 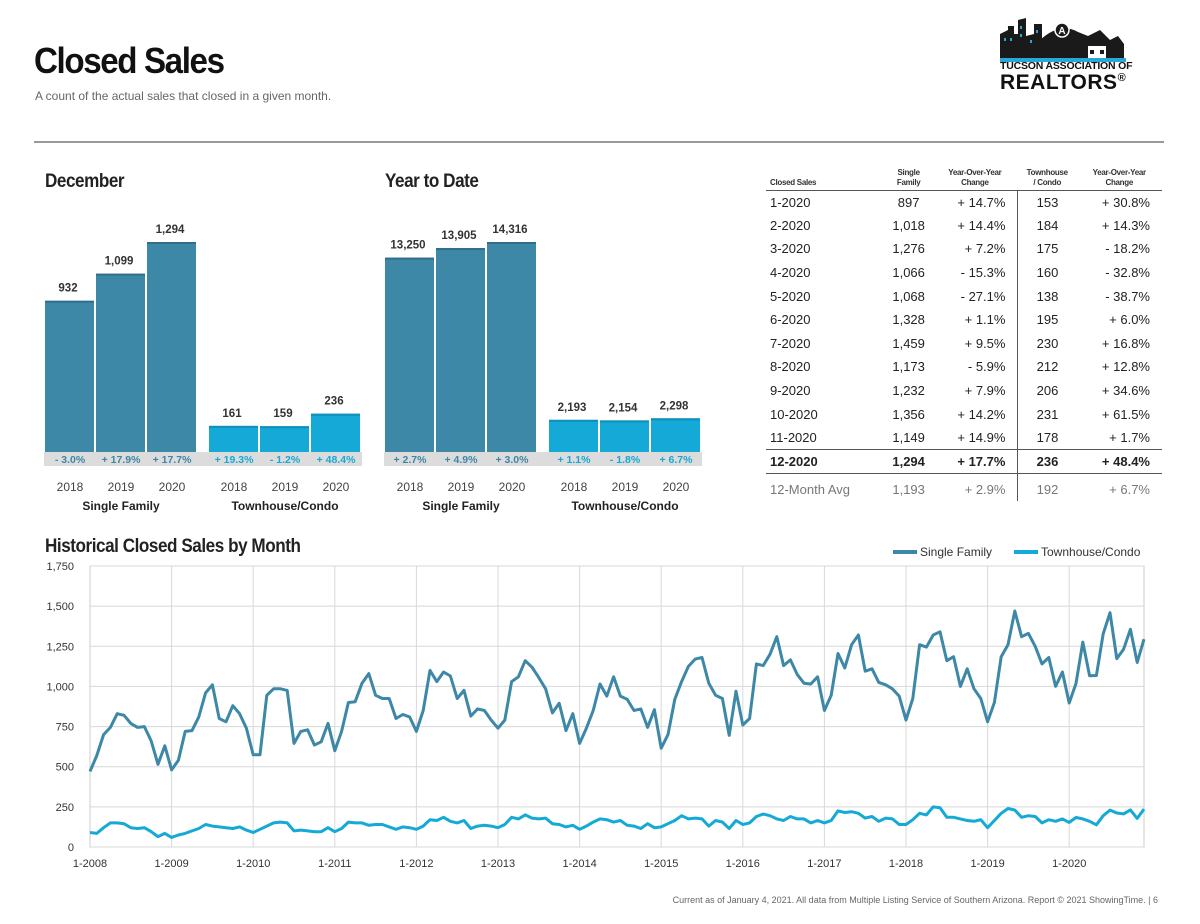 I want to click on table-cell: + 12.8%, so click(x=1125, y=367).